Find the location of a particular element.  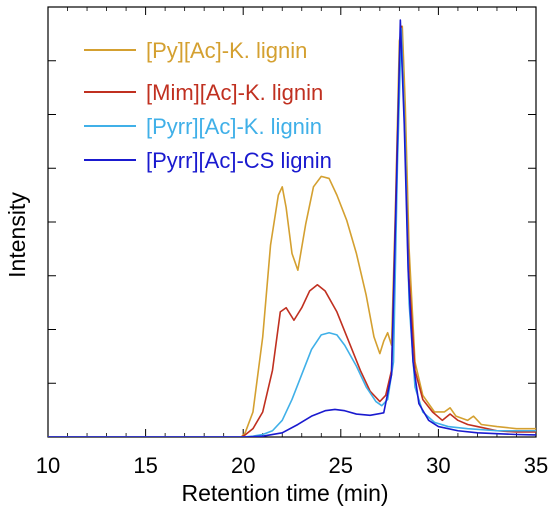

legend-label-4: [Pyrr][Ac]-CS lignin is located at coordinates (239, 160).